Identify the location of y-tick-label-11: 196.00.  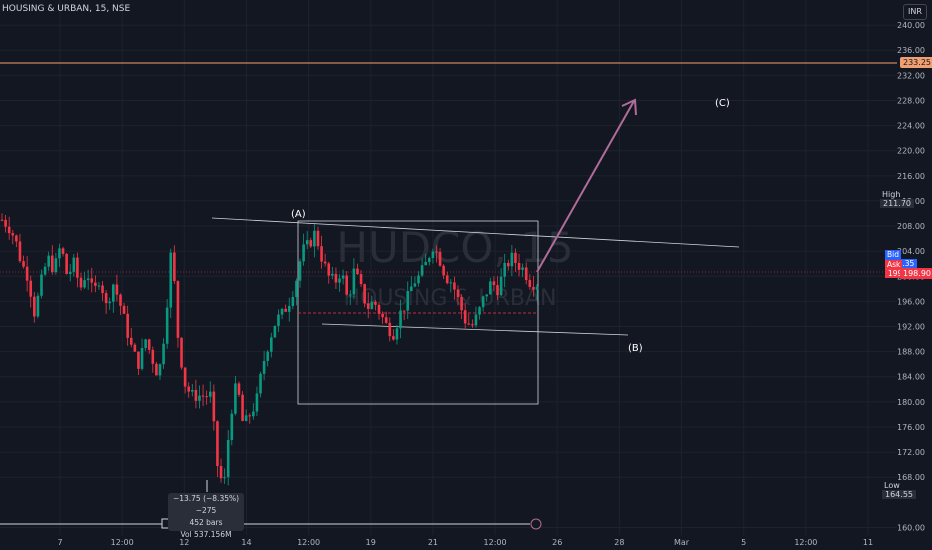
(911, 301).